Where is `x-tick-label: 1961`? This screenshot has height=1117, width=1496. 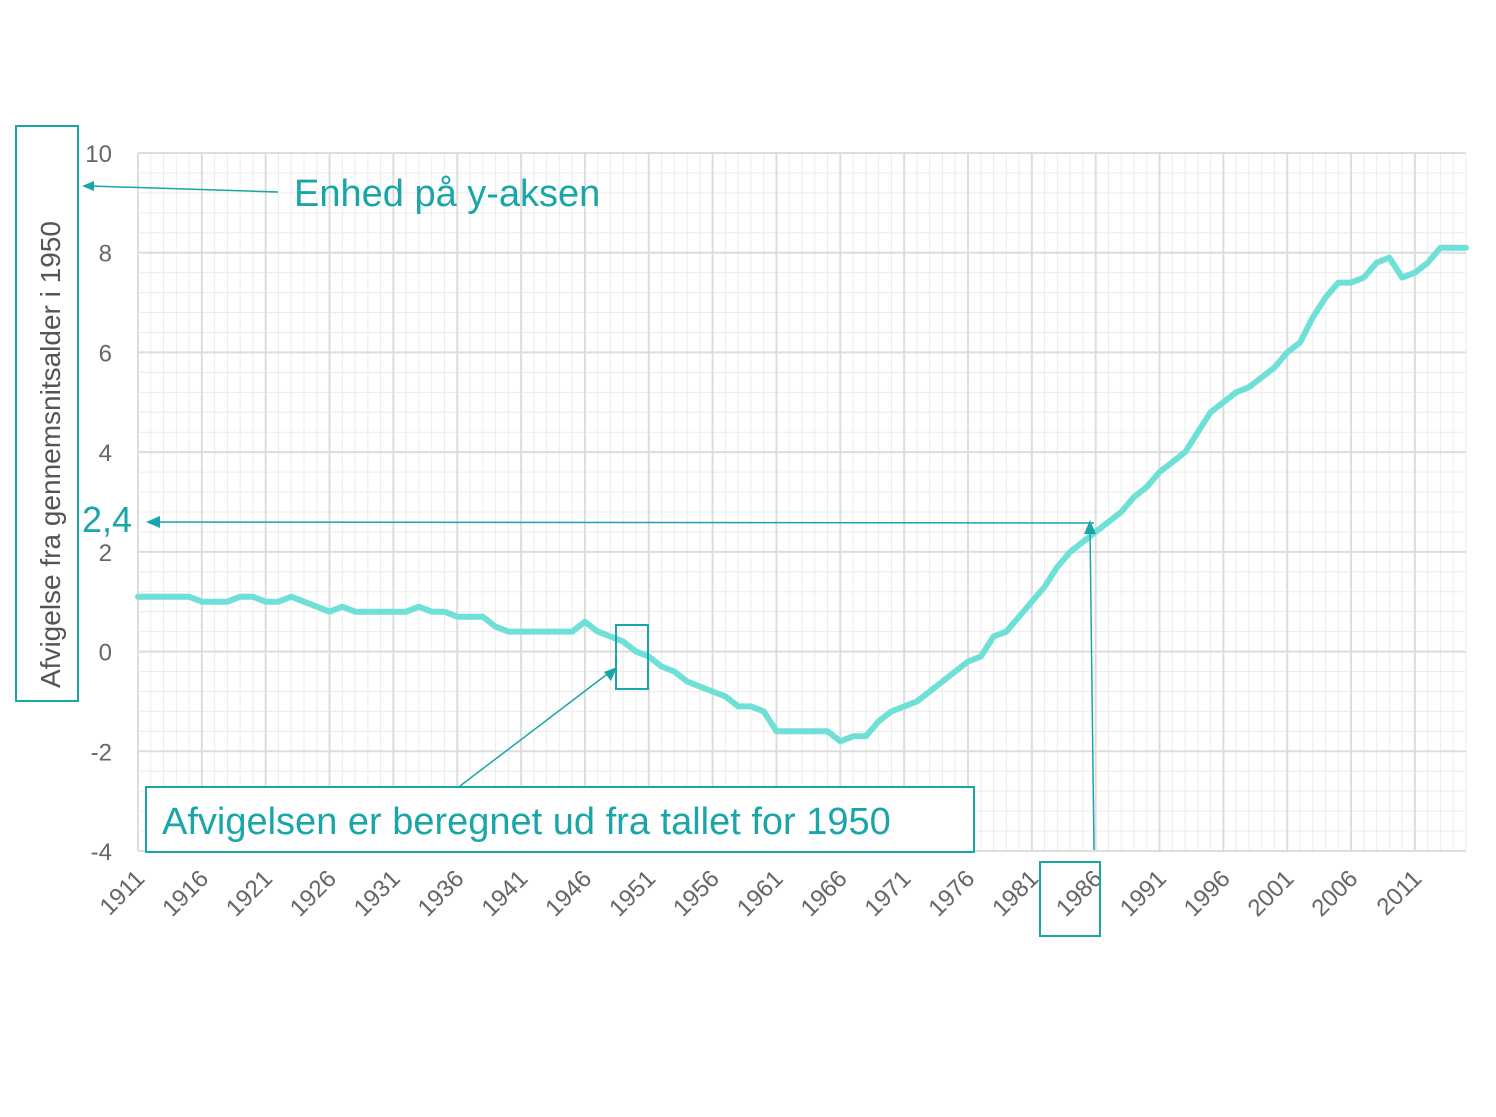 x-tick-label: 1961 is located at coordinates (760, 893).